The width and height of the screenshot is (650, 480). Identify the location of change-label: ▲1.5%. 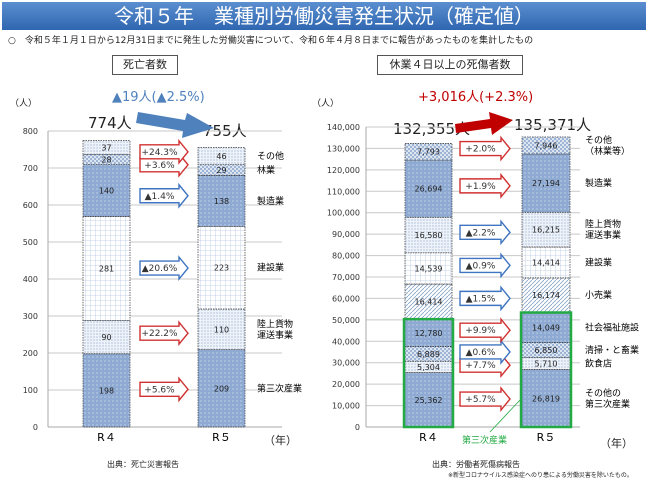
(481, 299).